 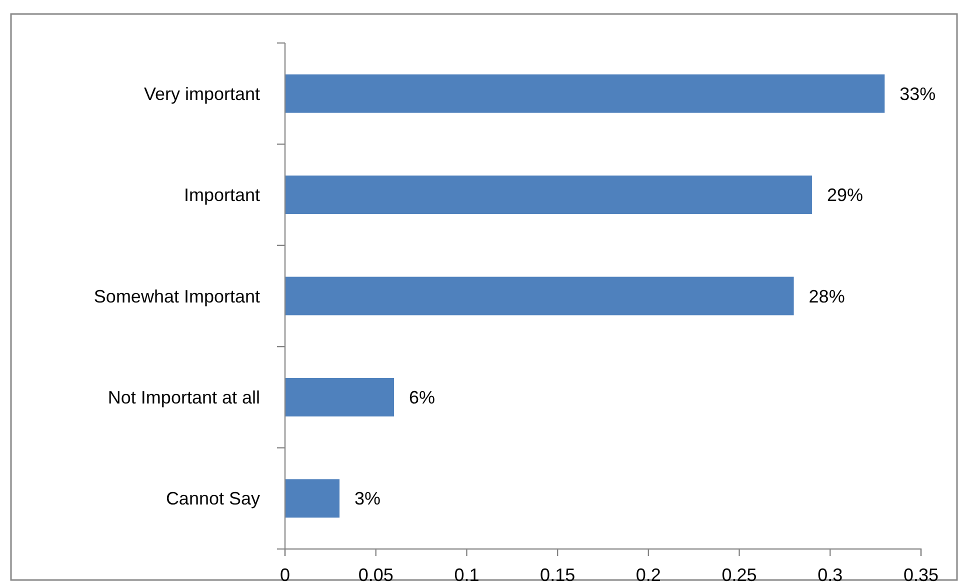 I want to click on data-label: 3%, so click(x=367, y=498).